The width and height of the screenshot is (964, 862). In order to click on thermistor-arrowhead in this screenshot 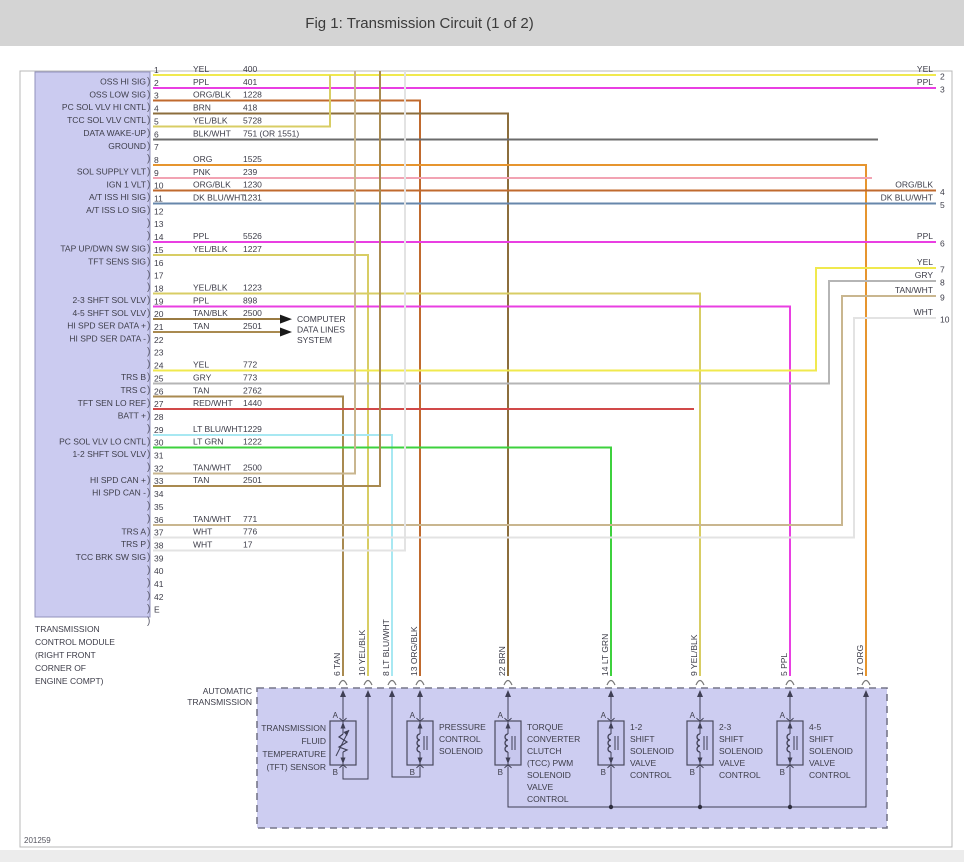, I will do `click(346, 733)`.